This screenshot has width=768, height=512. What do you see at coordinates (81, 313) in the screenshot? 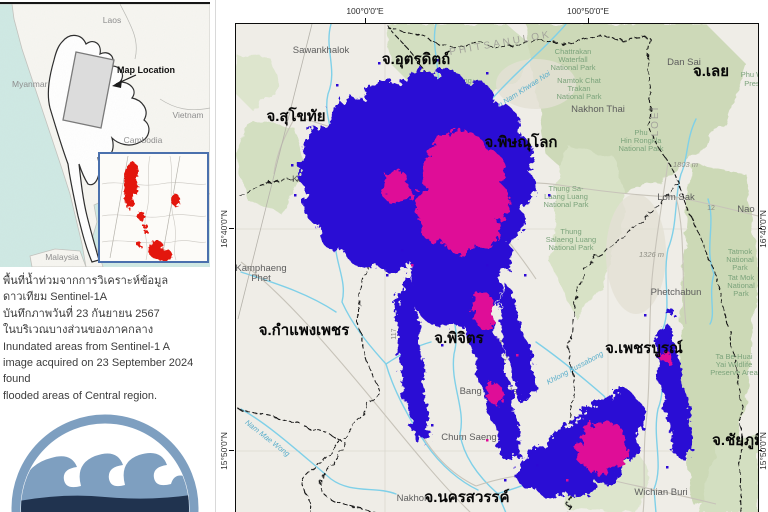
I see `caption-line: บันทึกภาพวันที่ 23 กันยายน 2567` at bounding box center [81, 313].